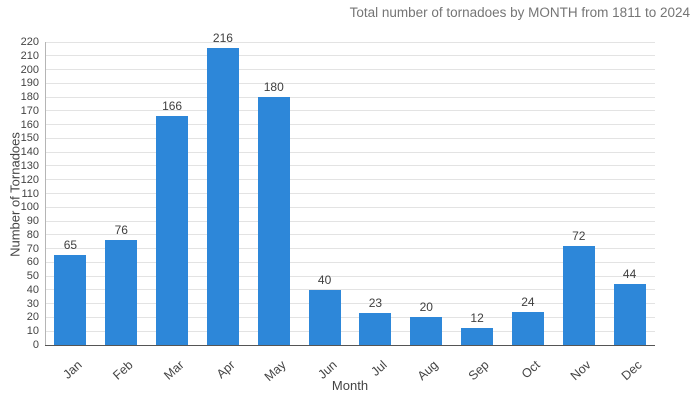 This screenshot has width=700, height=400. Describe the element at coordinates (32, 262) in the screenshot. I see `y-tick-label: 60` at that location.